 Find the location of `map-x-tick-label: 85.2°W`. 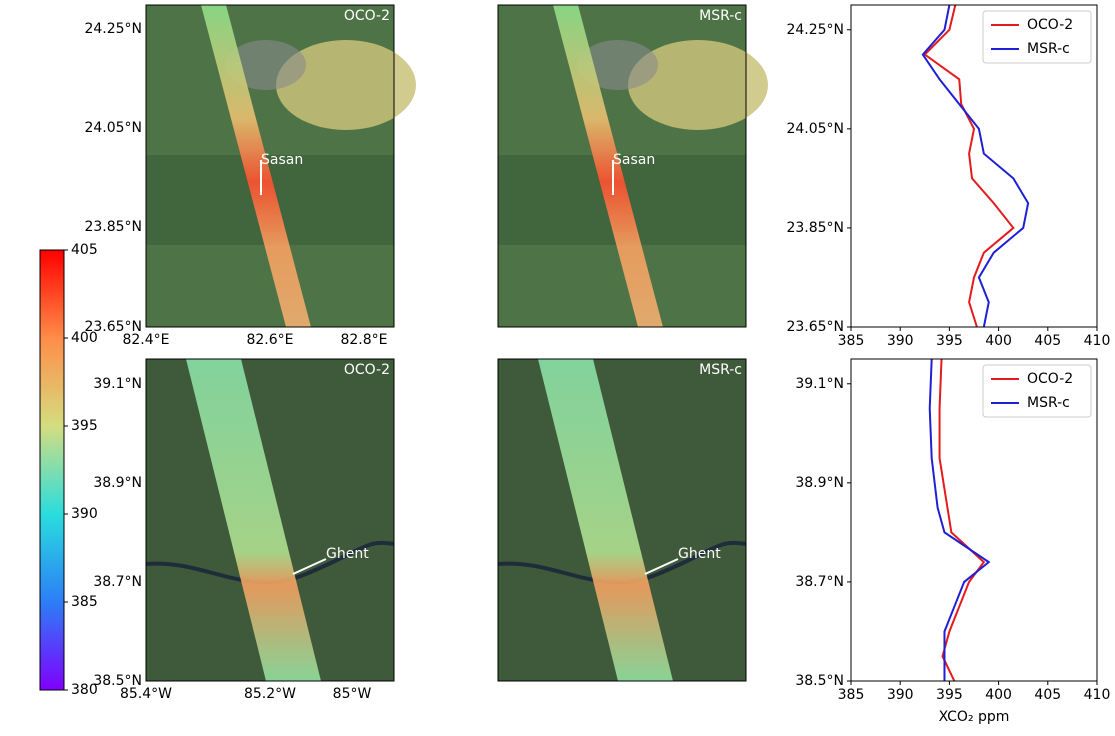

map-x-tick-label: 85.2°W is located at coordinates (270, 694).